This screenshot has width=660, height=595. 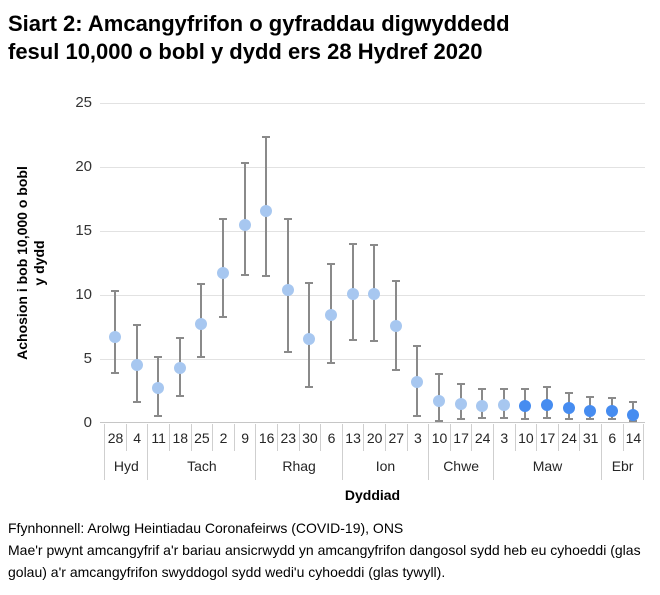 I want to click on y-tick-label: 15, so click(x=83, y=230).